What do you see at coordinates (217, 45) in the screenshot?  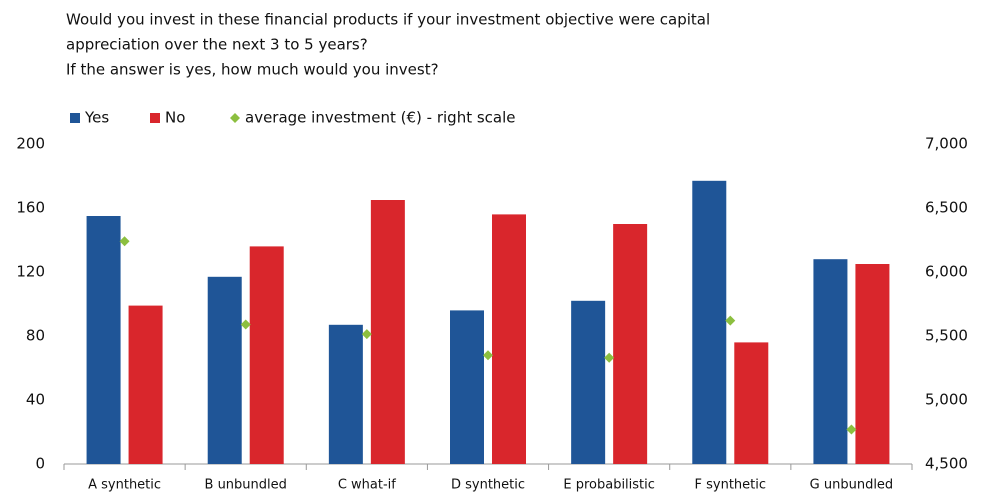 I see `chart-title: appreciation over the next 3 to 5 years?` at bounding box center [217, 45].